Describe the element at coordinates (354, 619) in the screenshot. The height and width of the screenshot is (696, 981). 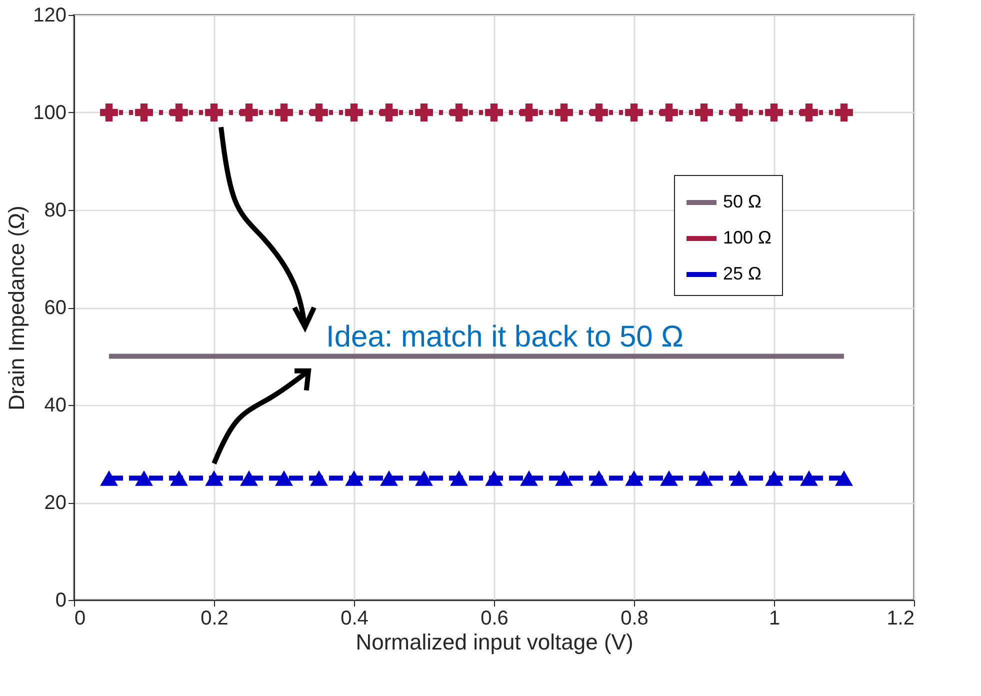
I see `x-tick-label: 0.4` at that location.